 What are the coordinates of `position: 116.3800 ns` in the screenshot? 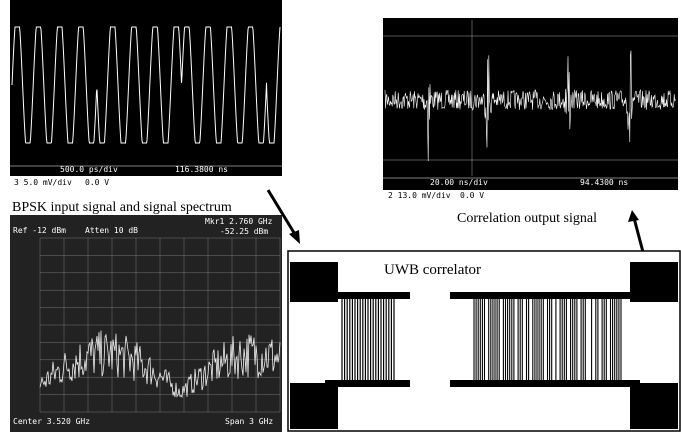 It's located at (201, 169).